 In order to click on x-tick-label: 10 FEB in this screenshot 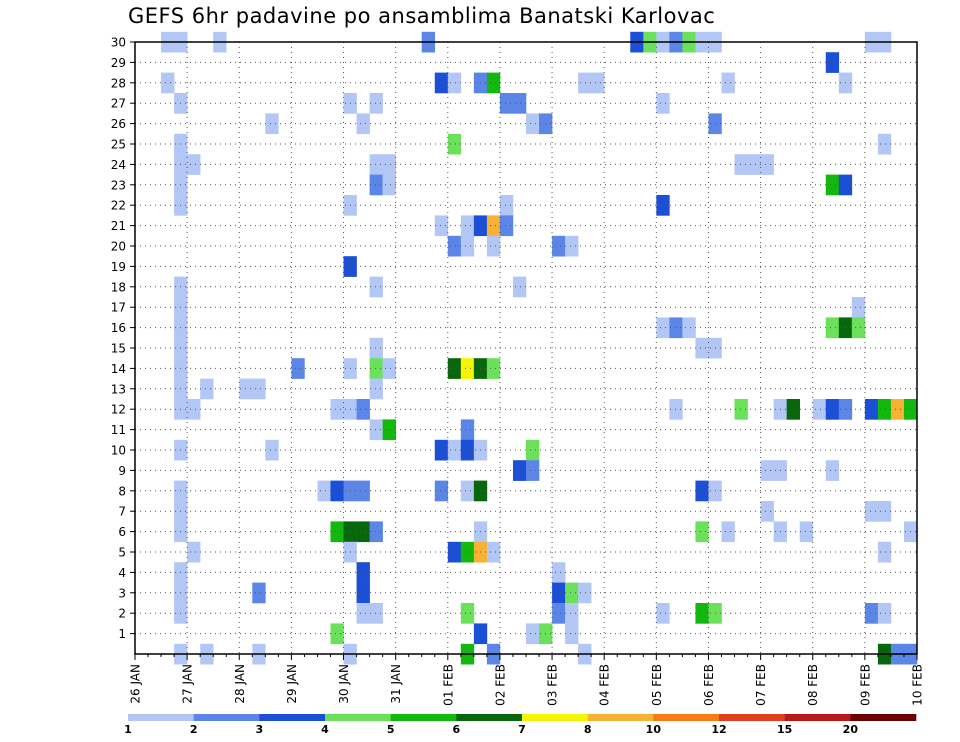, I will do `click(918, 685)`.